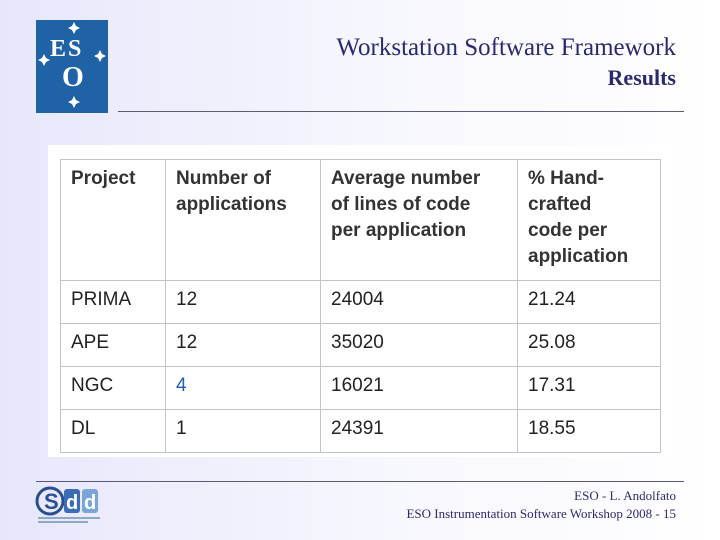  What do you see at coordinates (360, 481) in the screenshot?
I see `footer-divider` at bounding box center [360, 481].